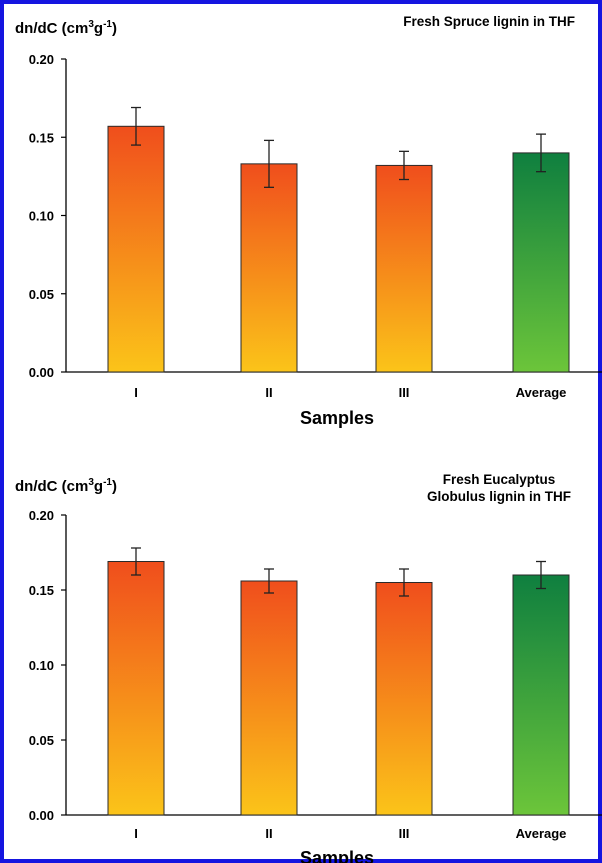 The image size is (602, 863). What do you see at coordinates (337, 418) in the screenshot?
I see `x-axis-label-1: Samples` at bounding box center [337, 418].